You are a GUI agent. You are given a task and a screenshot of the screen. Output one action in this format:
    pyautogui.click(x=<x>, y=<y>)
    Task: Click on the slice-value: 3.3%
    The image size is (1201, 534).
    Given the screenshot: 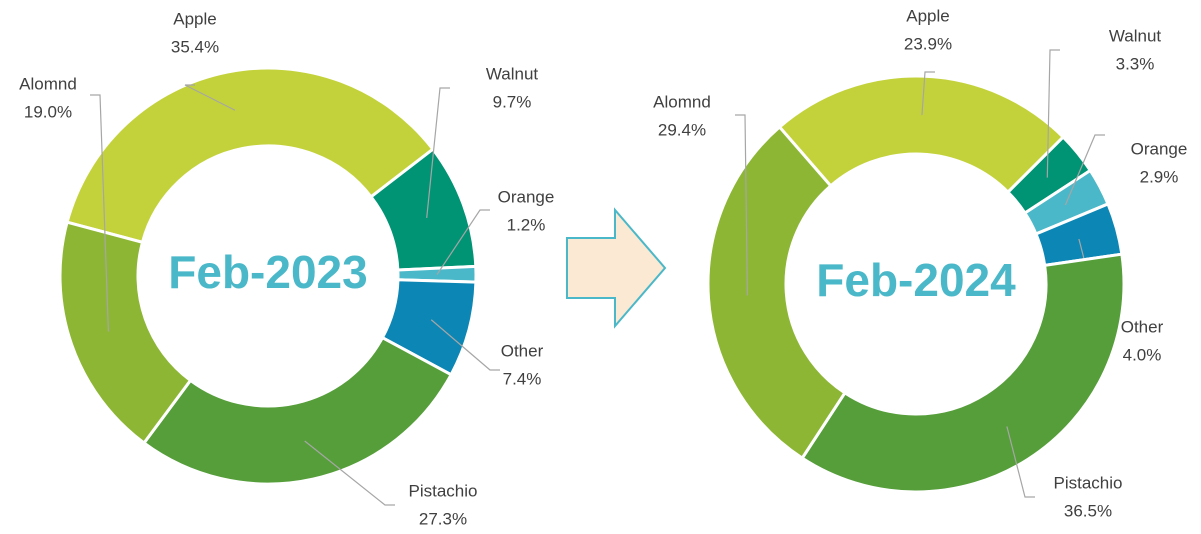 What is the action you would take?
    pyautogui.click(x=1135, y=63)
    